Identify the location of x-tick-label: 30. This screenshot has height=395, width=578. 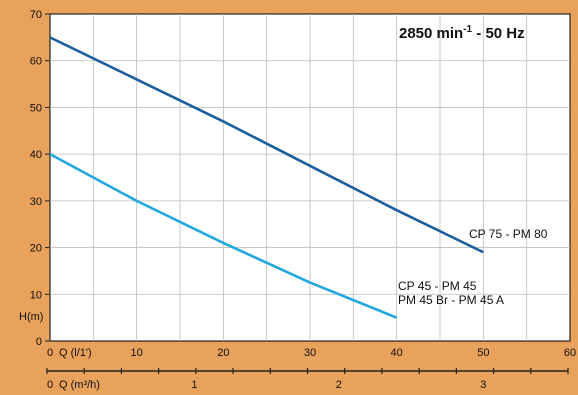
(310, 353).